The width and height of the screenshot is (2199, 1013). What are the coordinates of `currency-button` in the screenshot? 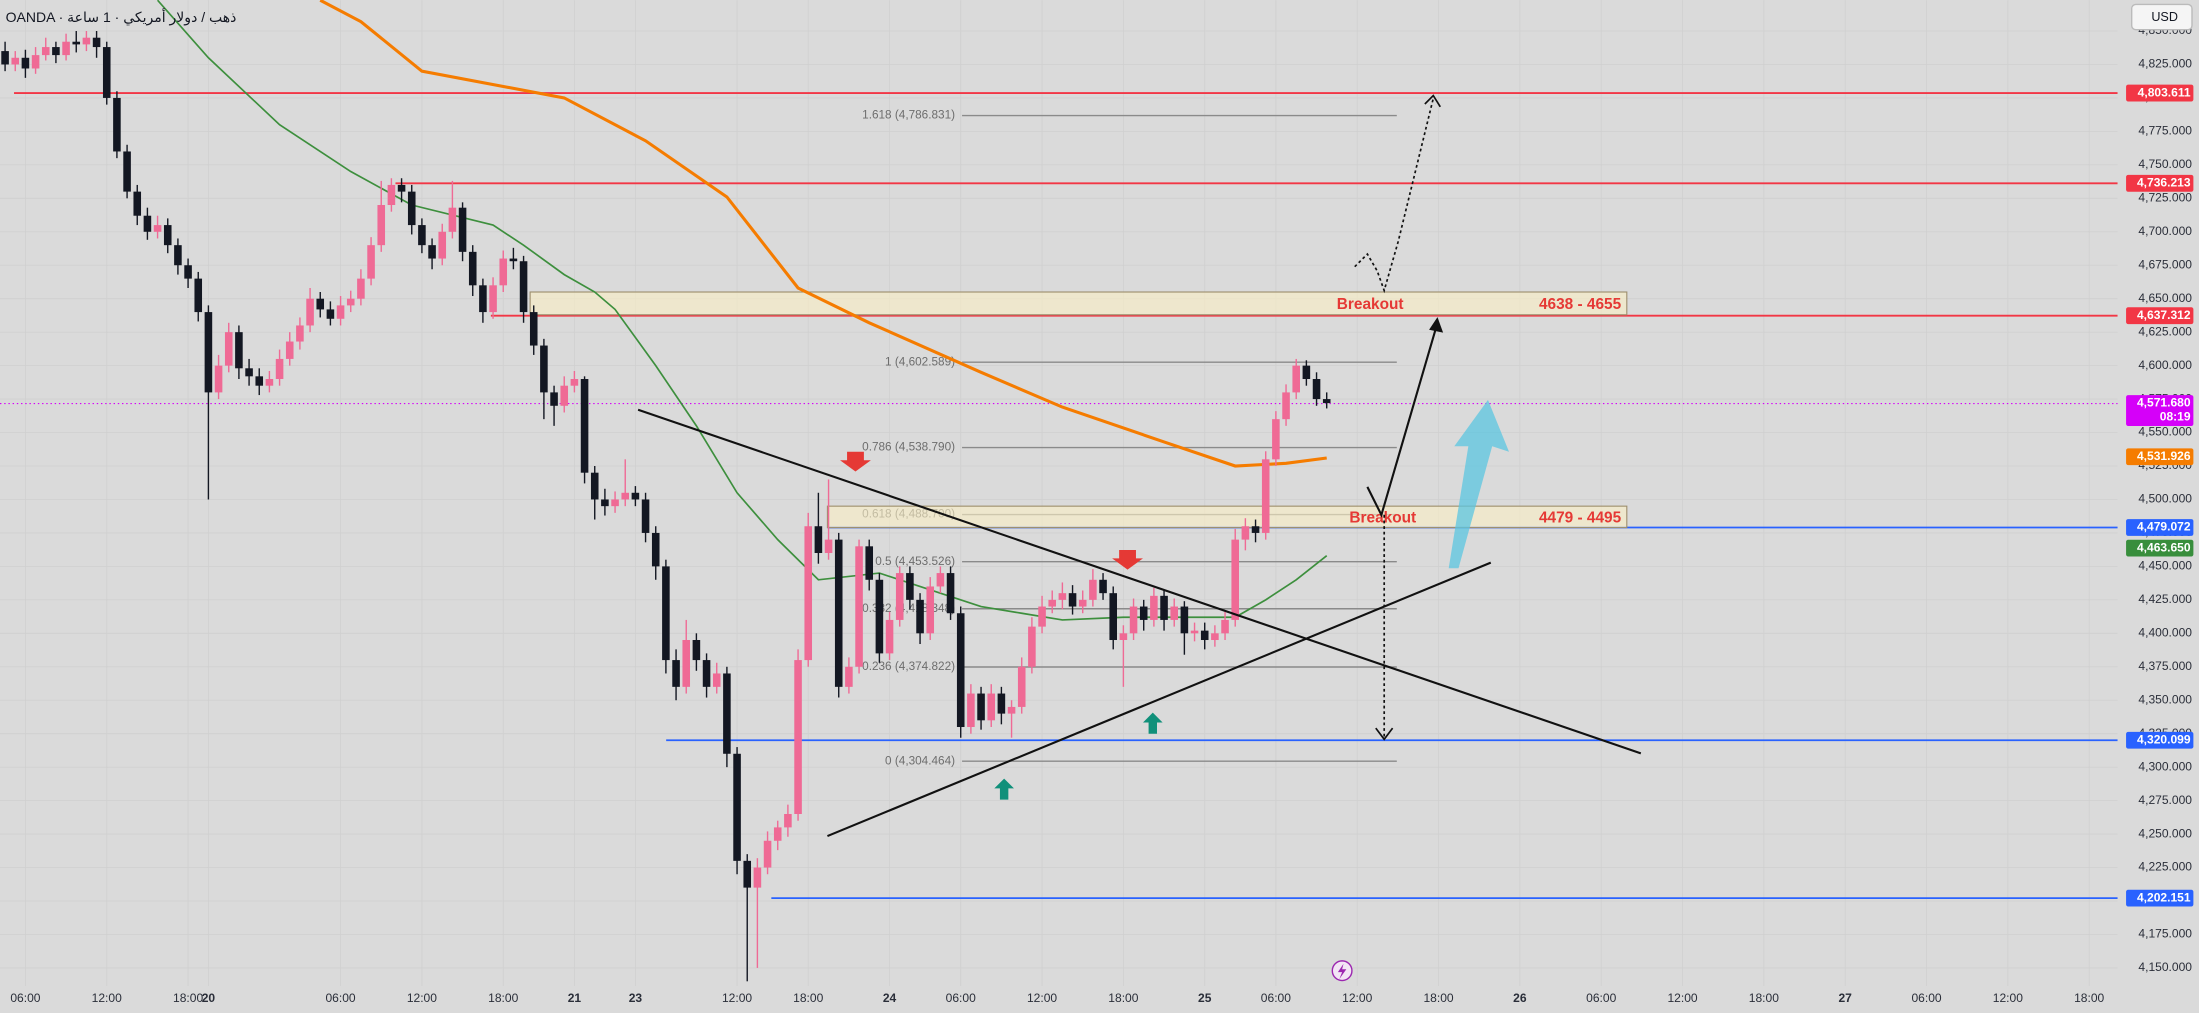 It's located at (2161, 17).